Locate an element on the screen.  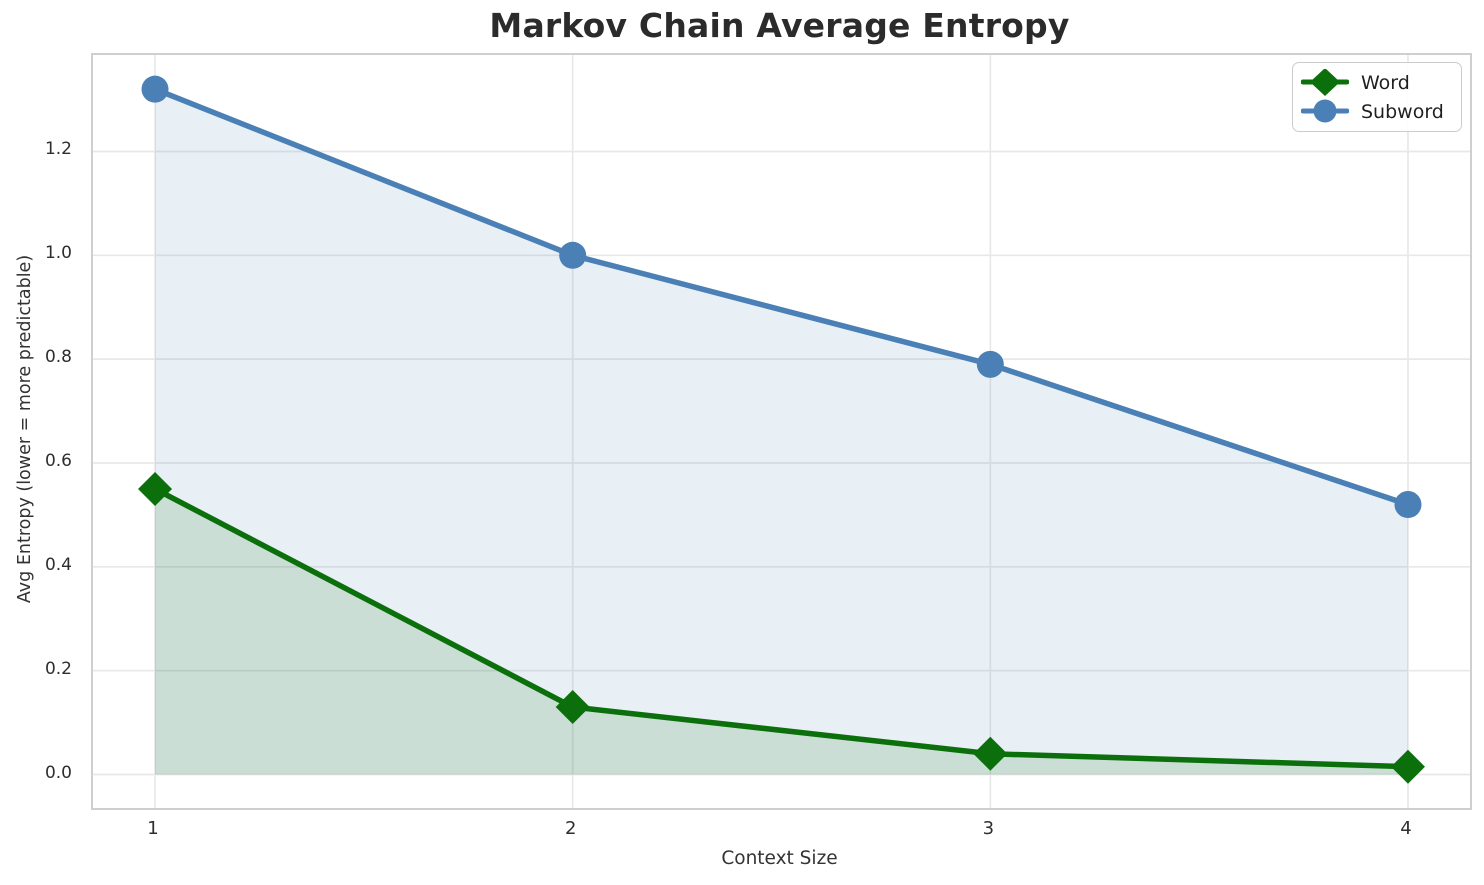
legend-entry-word: Word is located at coordinates (1376, 82).